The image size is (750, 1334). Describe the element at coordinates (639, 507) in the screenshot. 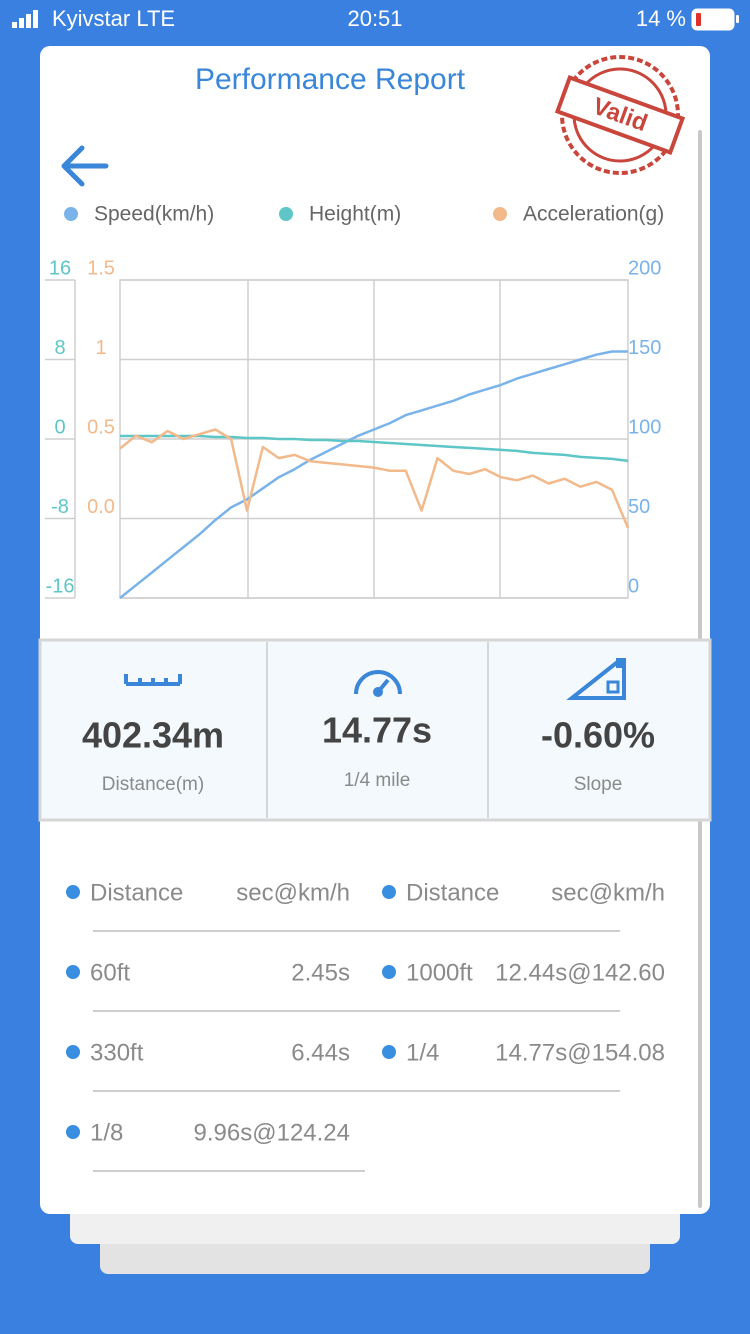

I see `y2-tick-label: 50` at that location.